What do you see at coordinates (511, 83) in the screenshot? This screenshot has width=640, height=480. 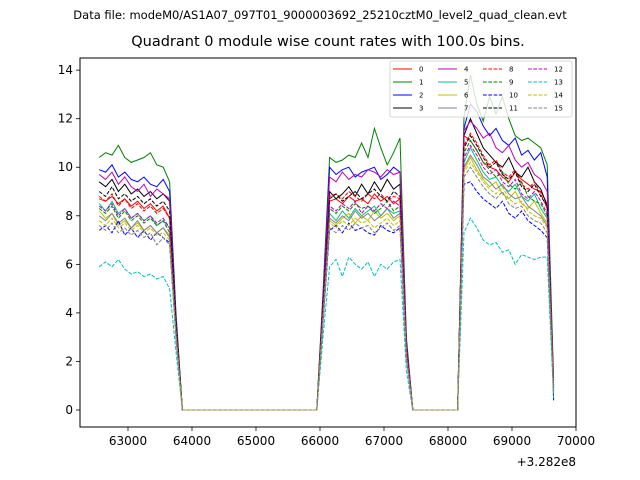 I see `legend-label-9: 9` at bounding box center [511, 83].